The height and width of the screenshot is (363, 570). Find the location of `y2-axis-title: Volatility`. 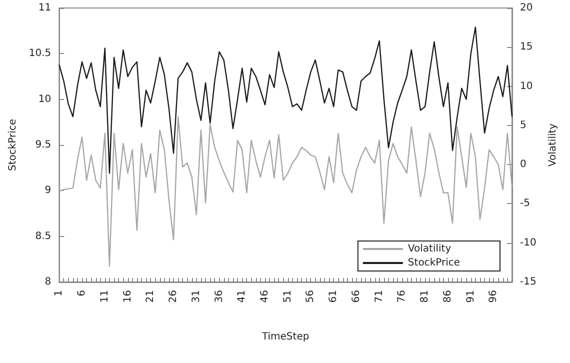

y2-axis-title: Volatility is located at coordinates (553, 145).